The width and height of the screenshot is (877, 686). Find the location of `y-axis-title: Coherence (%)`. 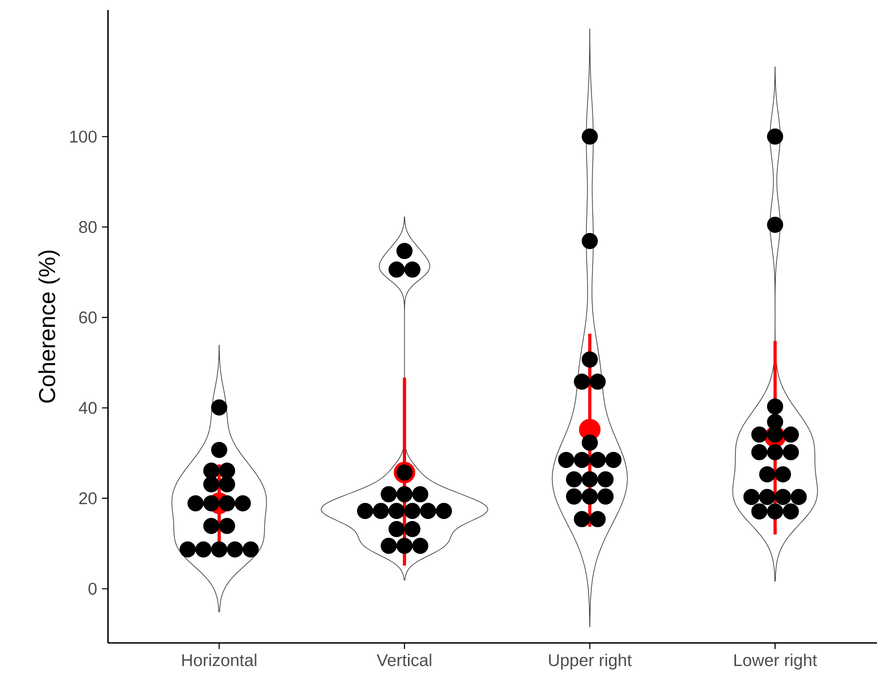

y-axis-title: Coherence (%) is located at coordinates (49, 326).